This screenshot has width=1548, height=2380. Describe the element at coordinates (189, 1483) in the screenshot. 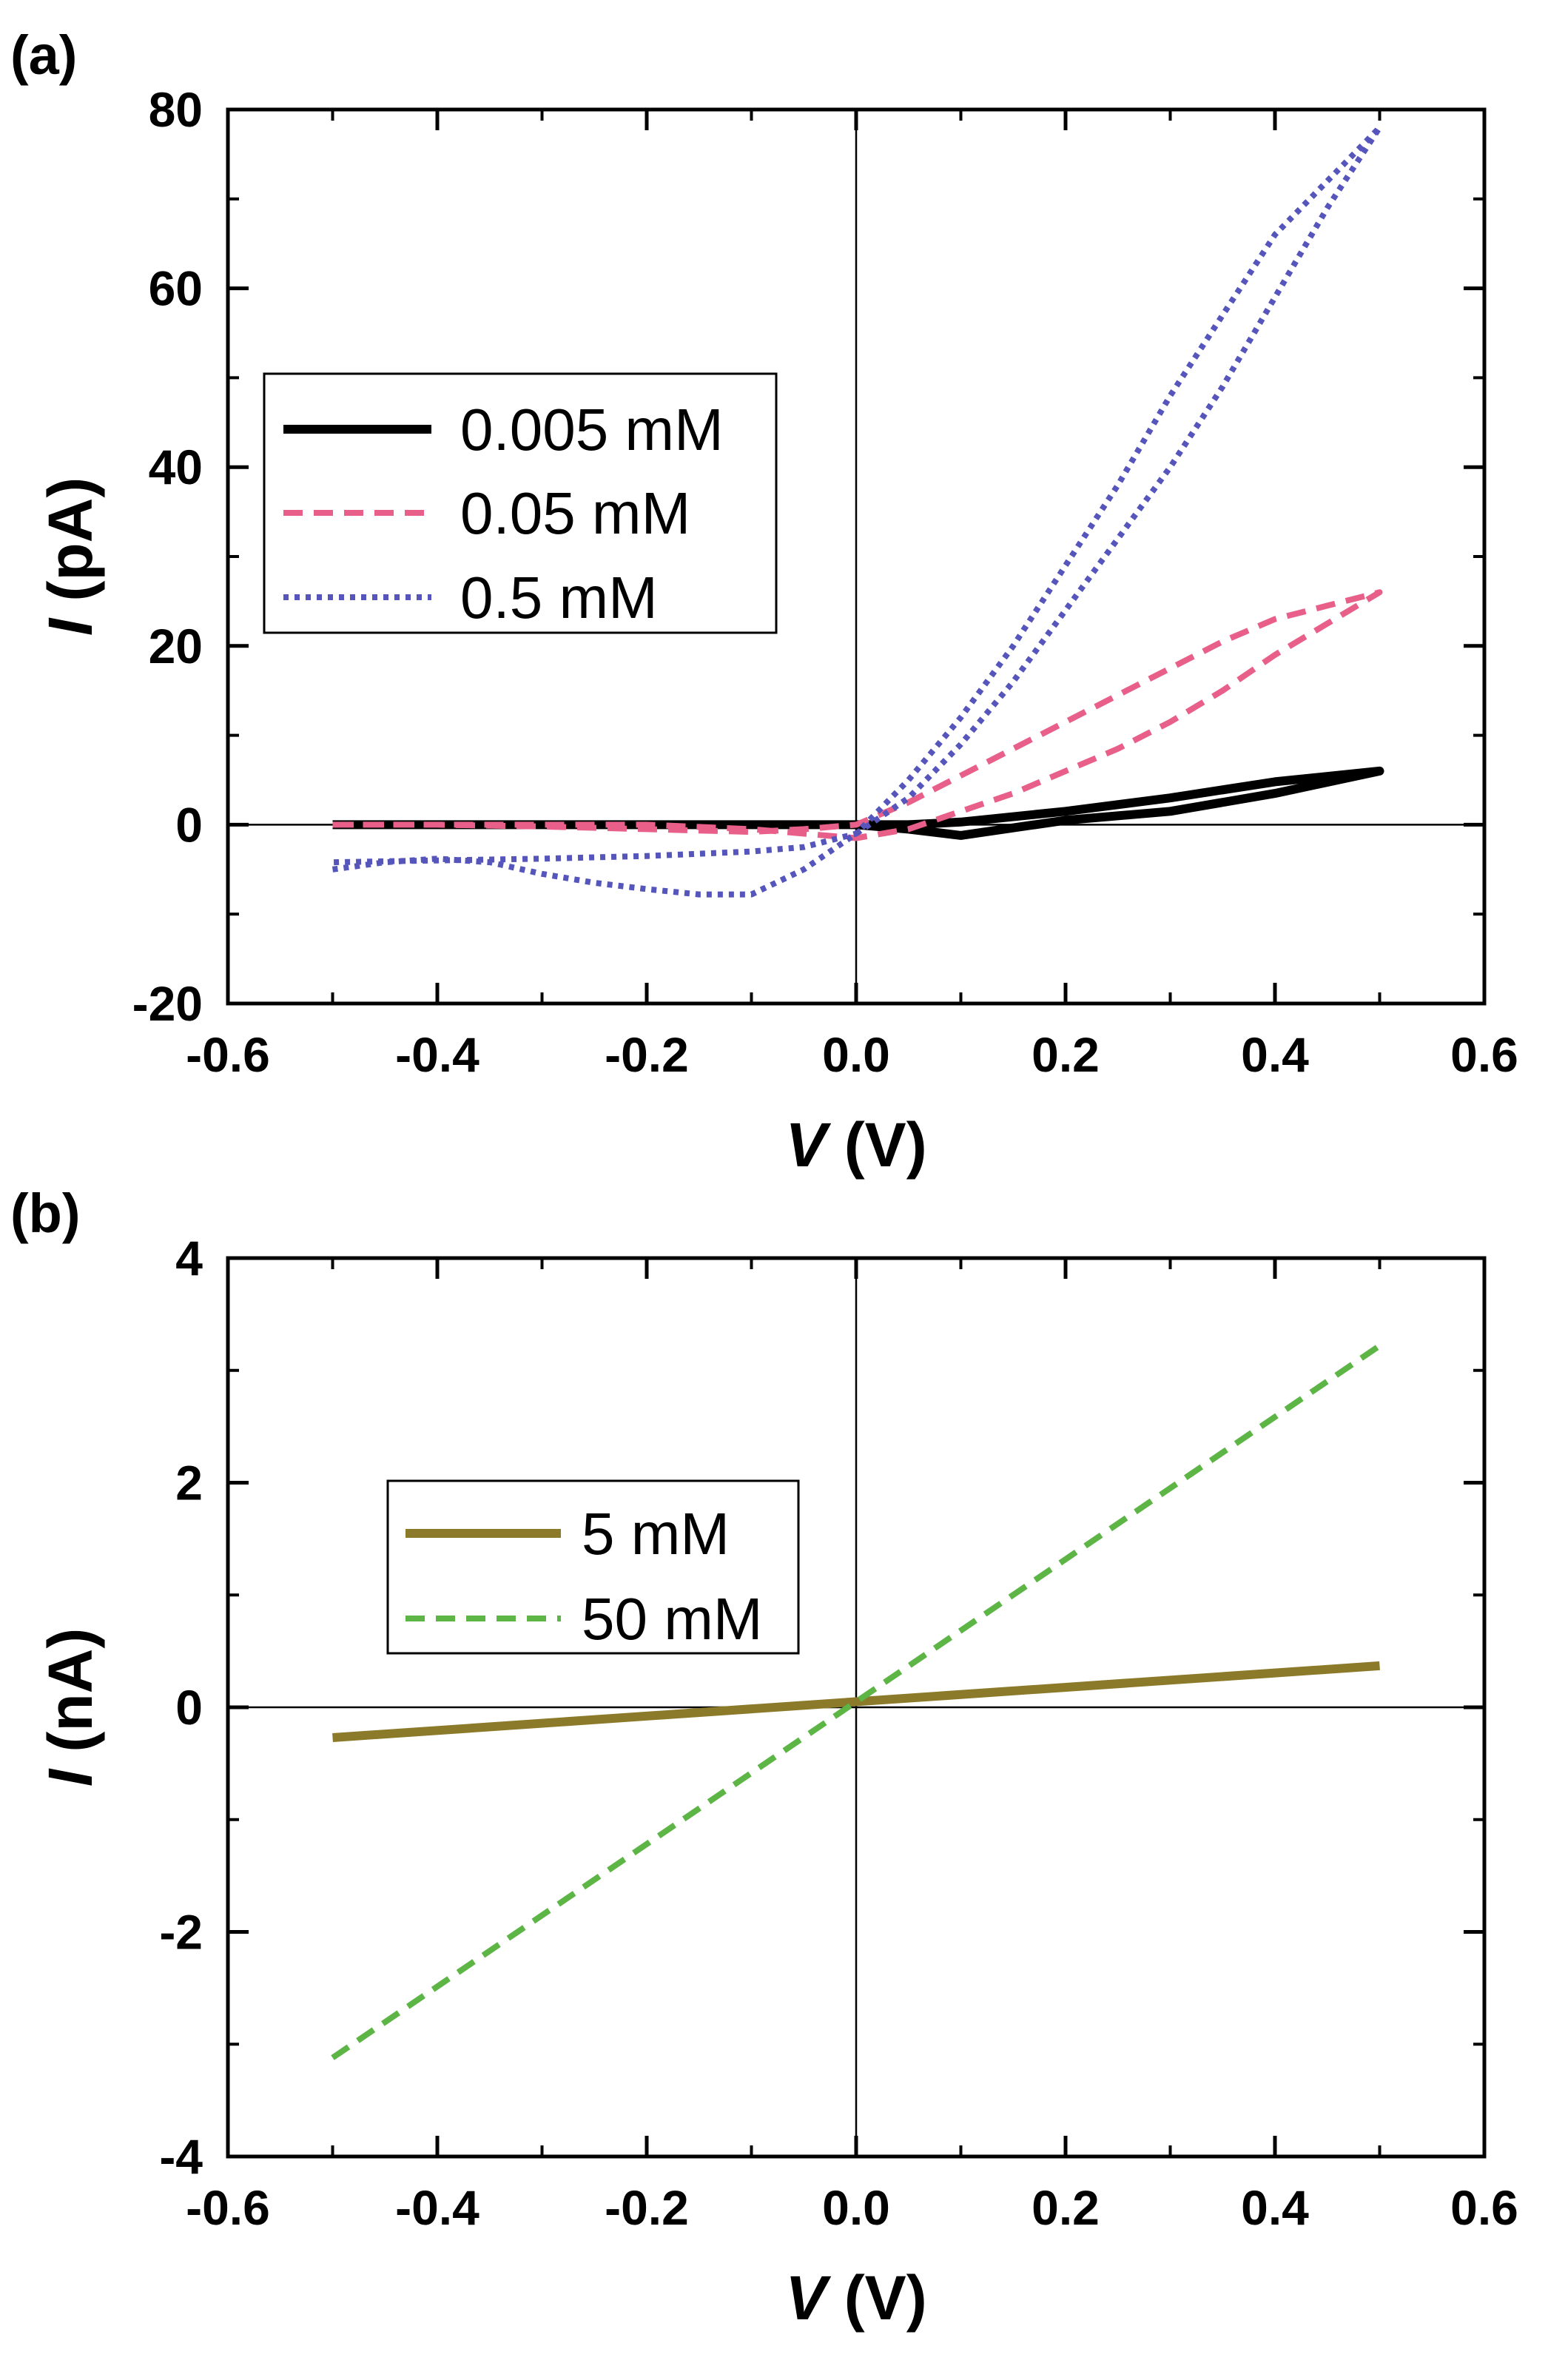

I see `y-tick-label: 2` at that location.